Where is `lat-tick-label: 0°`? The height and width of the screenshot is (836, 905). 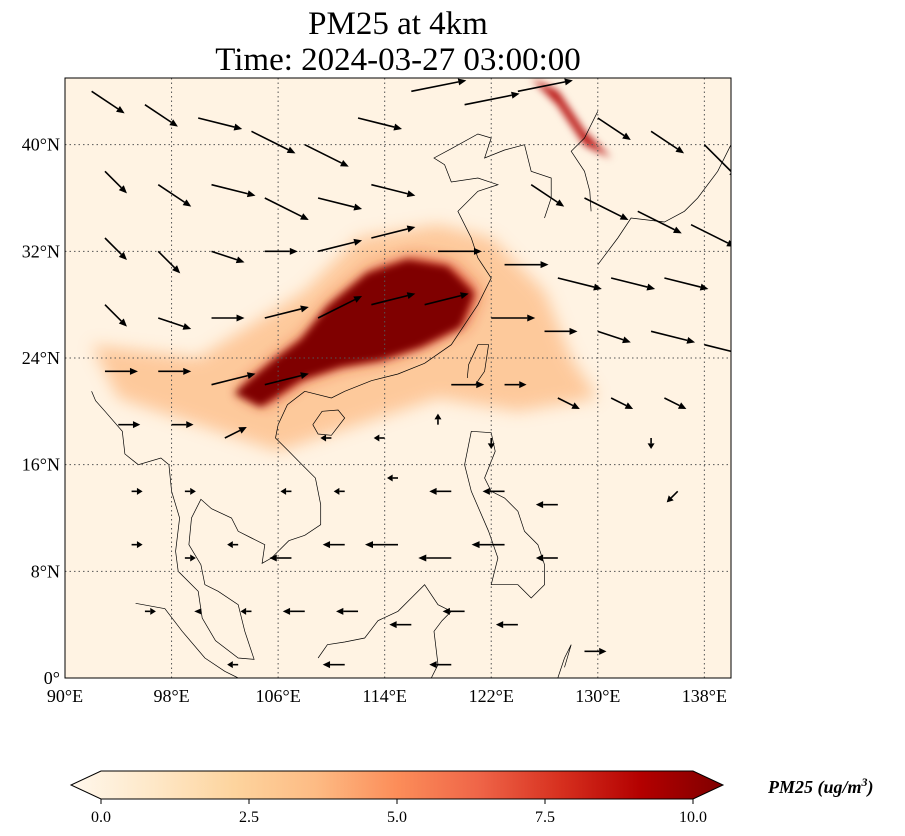 lat-tick-label: 0° is located at coordinates (52, 678).